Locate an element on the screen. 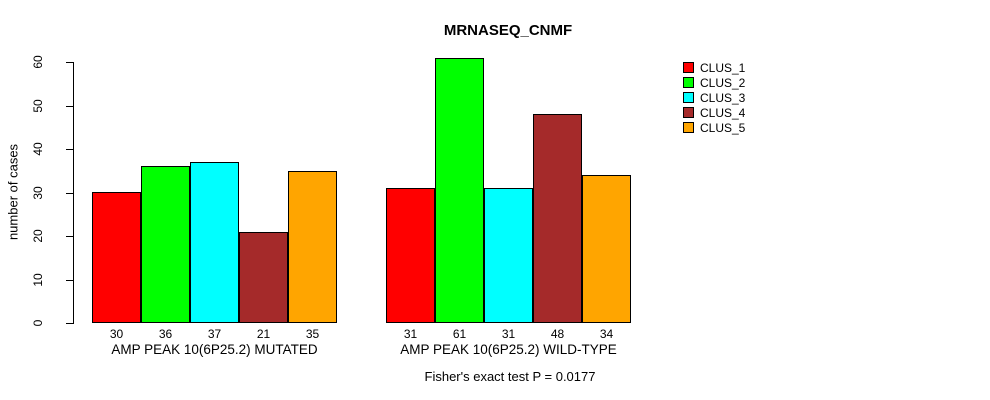  bar-value-label: 48 is located at coordinates (557, 334).